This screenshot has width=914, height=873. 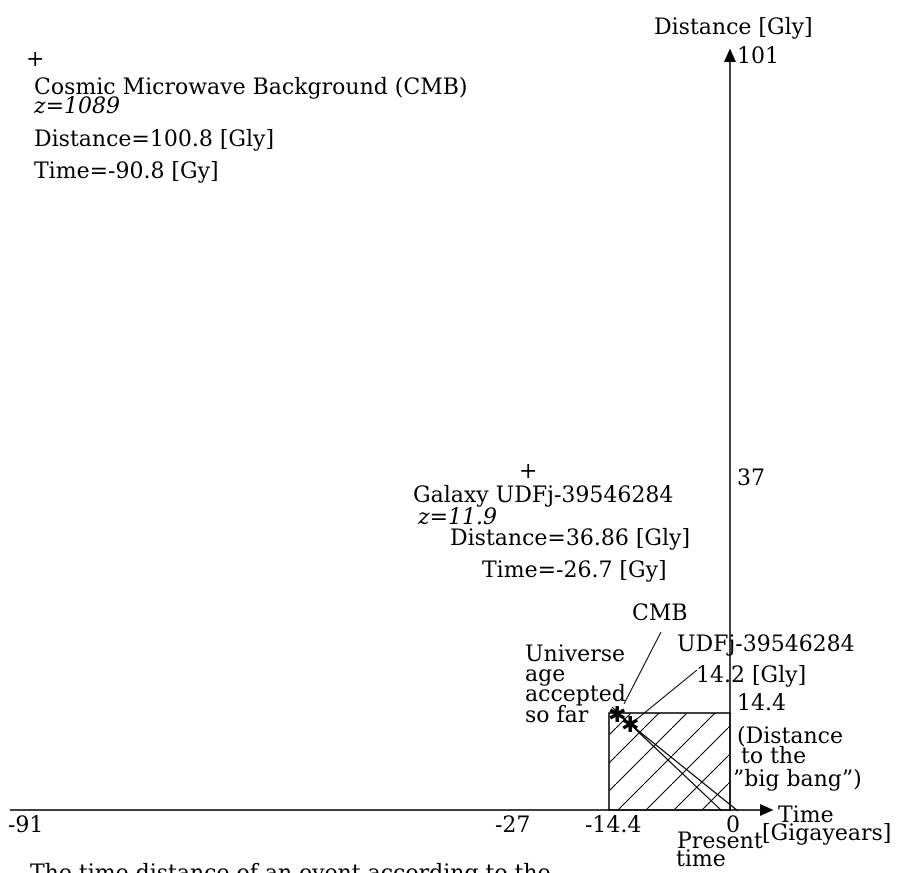 I want to click on inset-udf-distance: 14.2 [Gly], so click(x=751, y=675).